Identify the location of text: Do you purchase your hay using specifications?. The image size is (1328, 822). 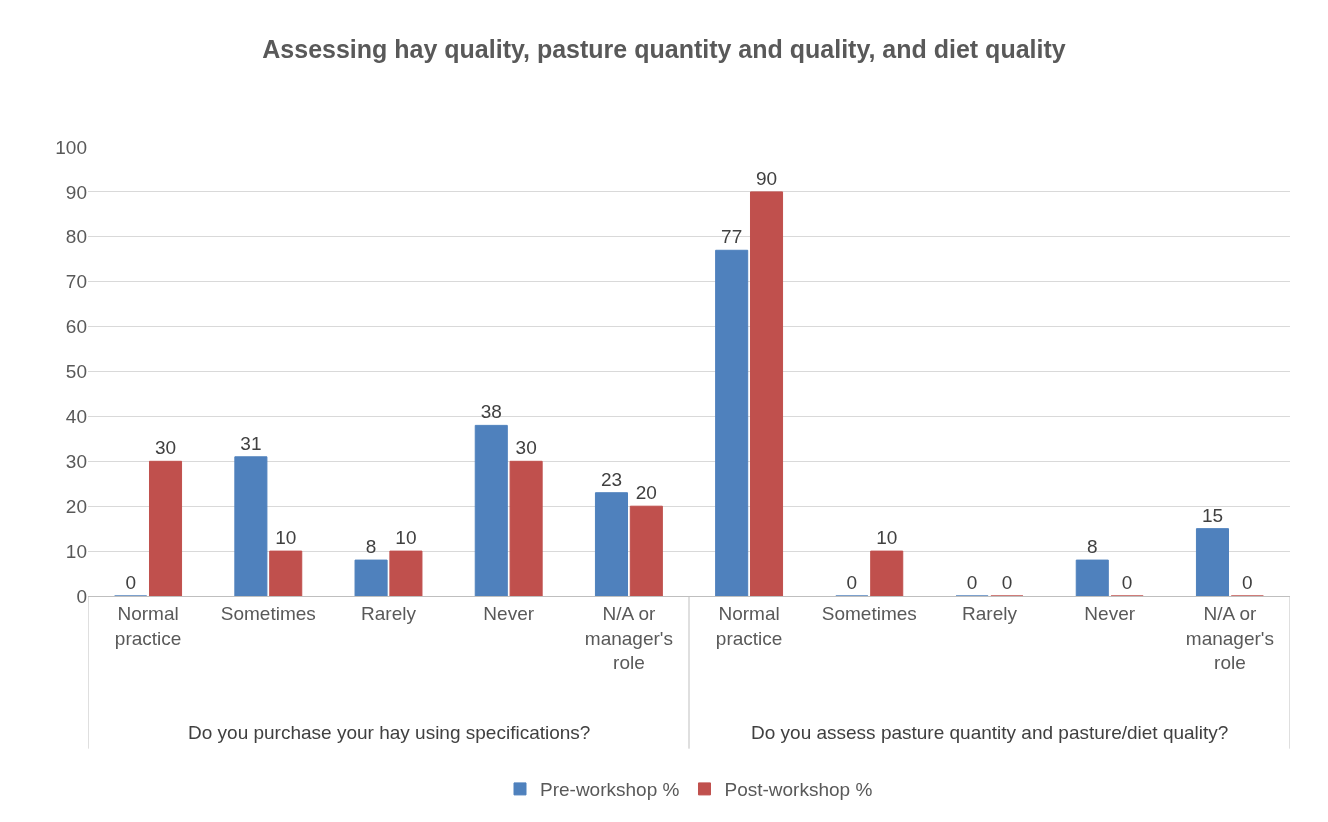
(389, 732).